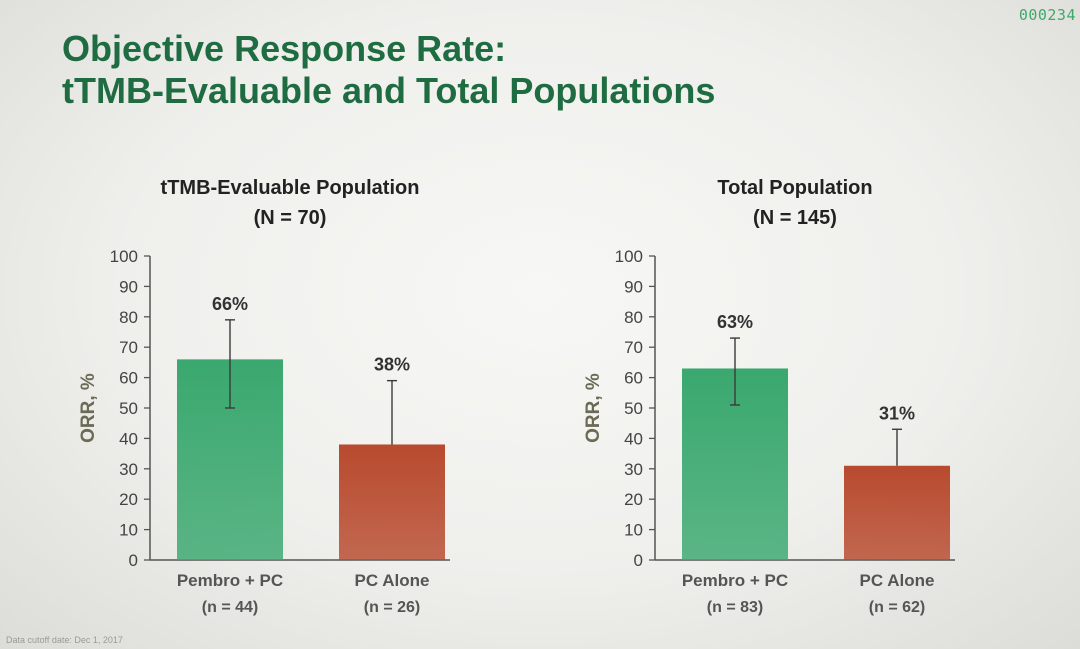 This screenshot has height=649, width=1080. What do you see at coordinates (64, 640) in the screenshot?
I see `data-cutoff-footnote: Data cutoff date: Dec 1, 2017` at bounding box center [64, 640].